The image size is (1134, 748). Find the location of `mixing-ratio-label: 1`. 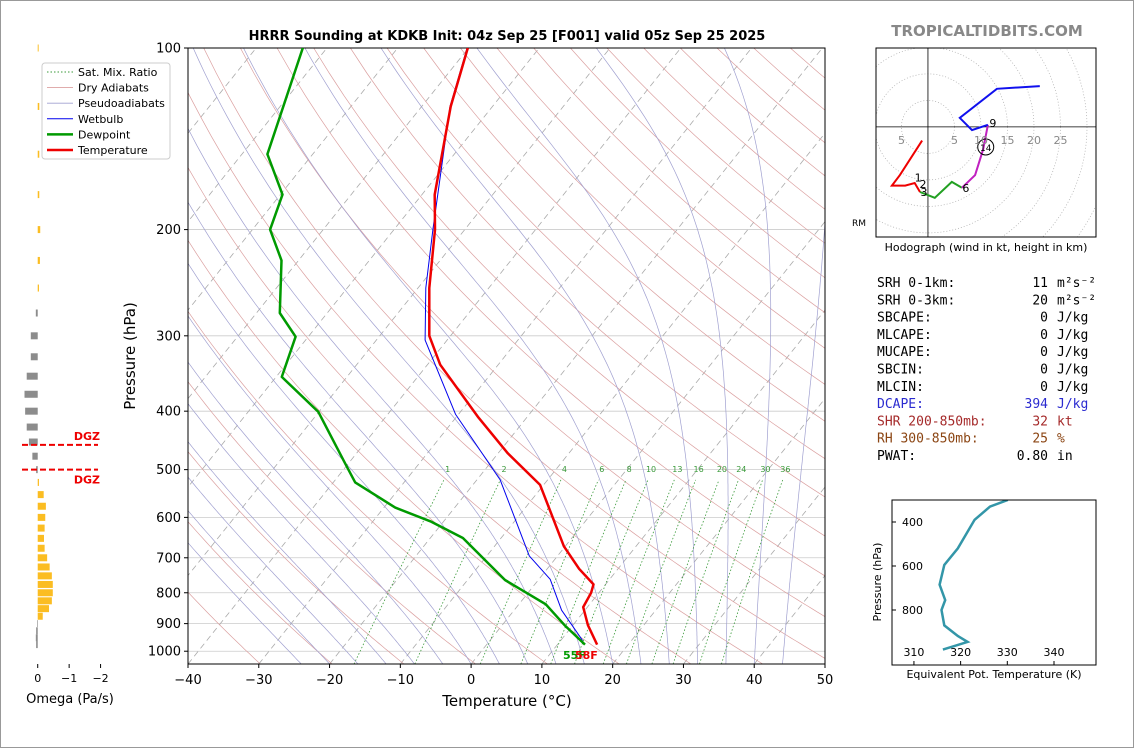

mixing-ratio-label: 1 is located at coordinates (447, 469).